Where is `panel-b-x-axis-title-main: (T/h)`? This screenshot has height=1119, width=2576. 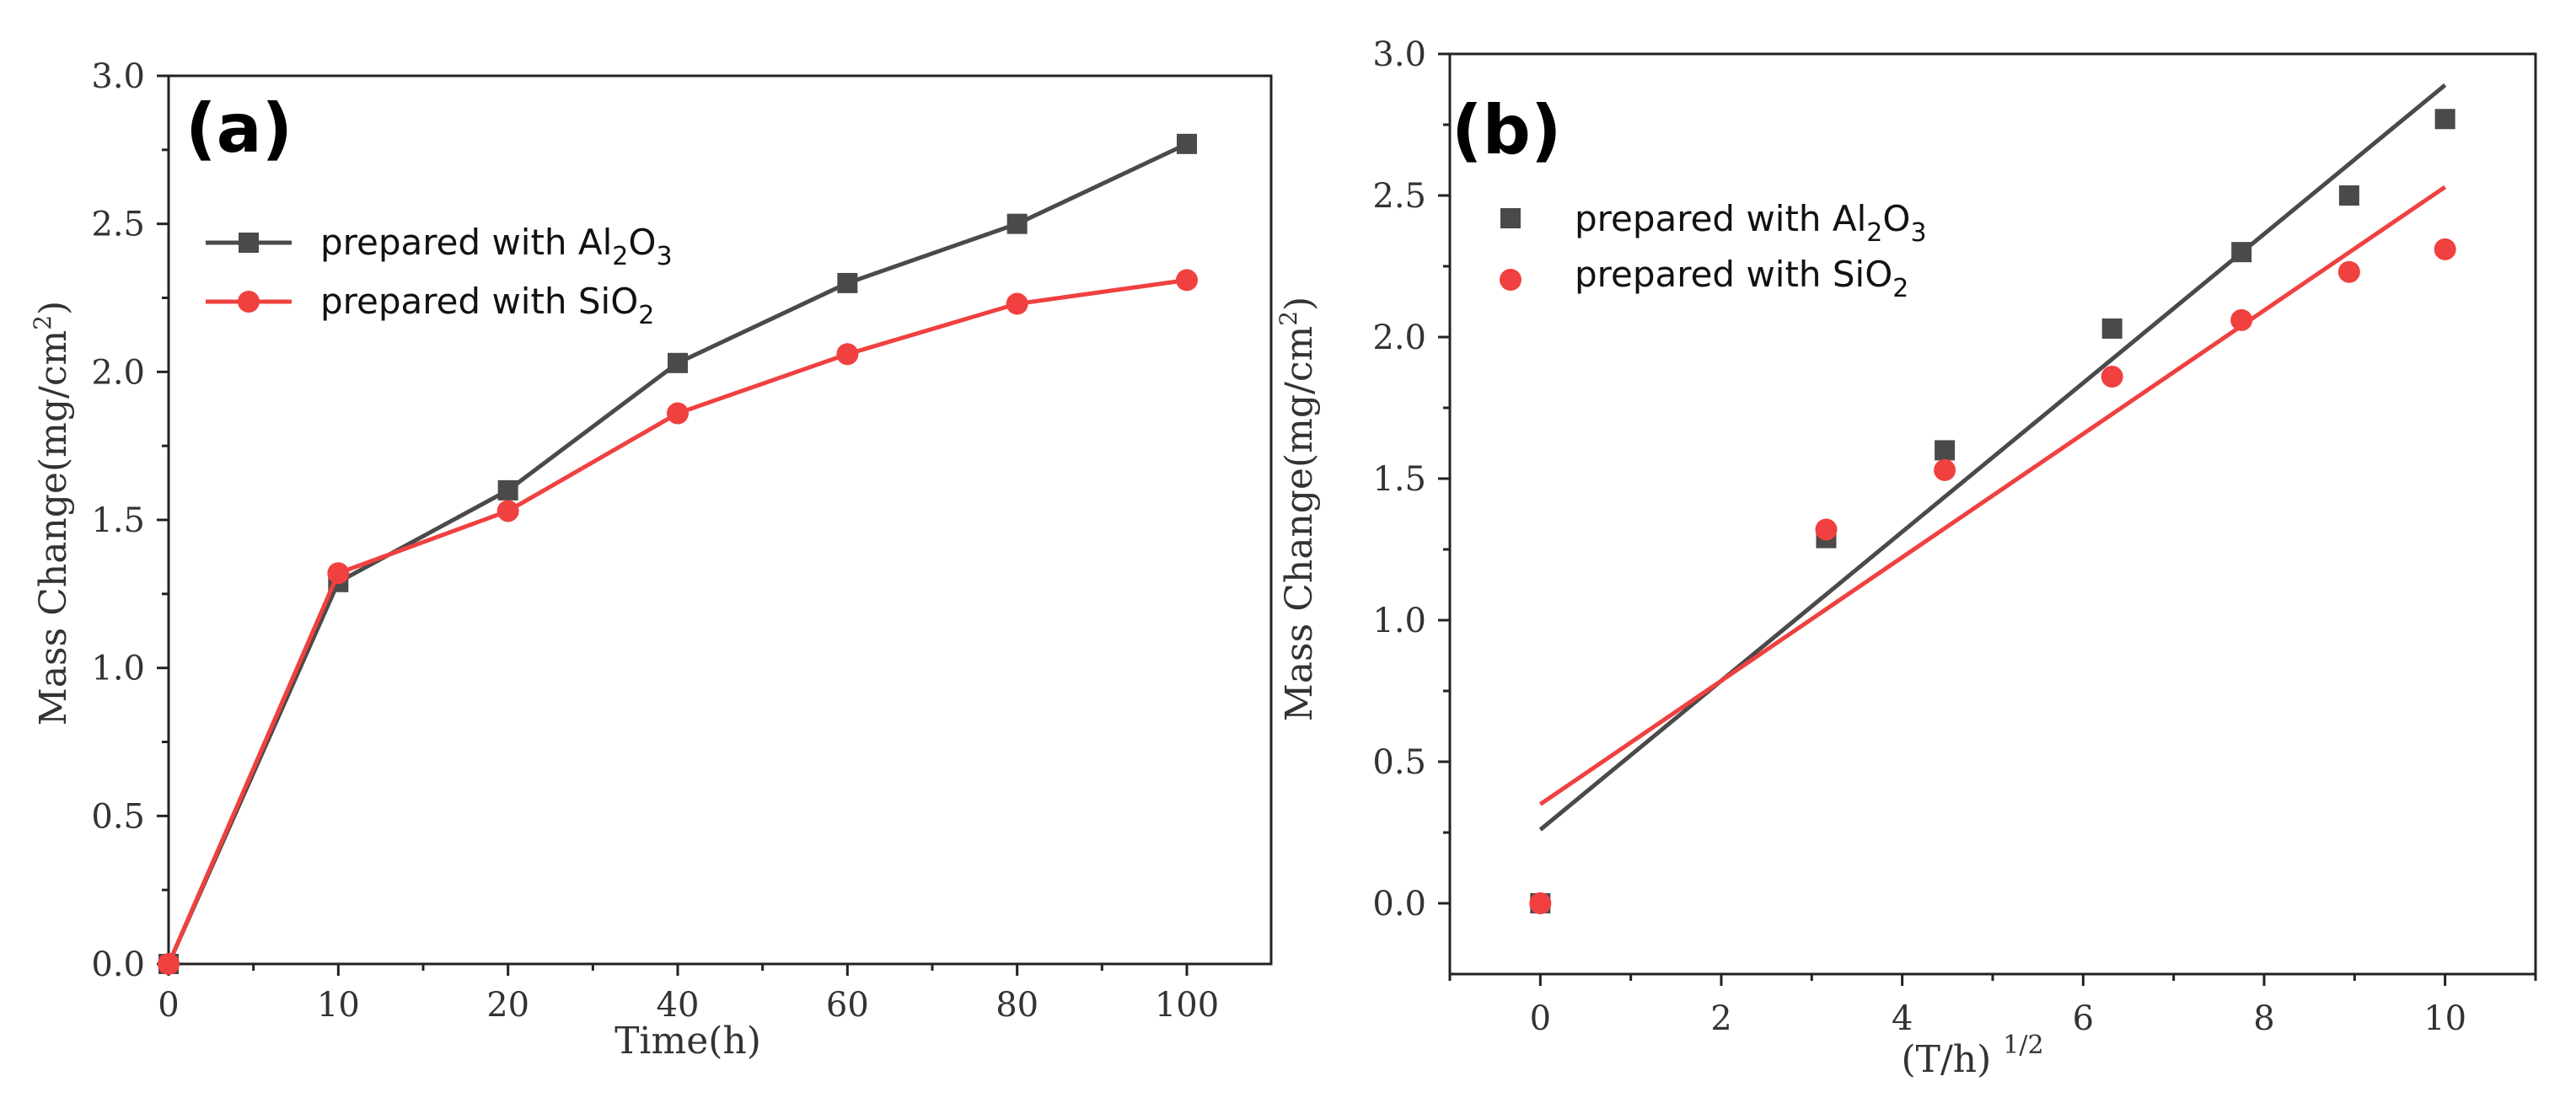 panel-b-x-axis-title-main: (T/h) is located at coordinates (1946, 1059).